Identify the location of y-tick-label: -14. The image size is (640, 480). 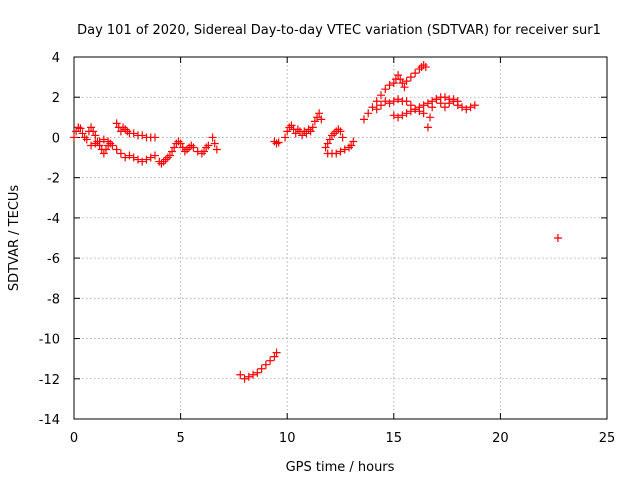
(49, 420).